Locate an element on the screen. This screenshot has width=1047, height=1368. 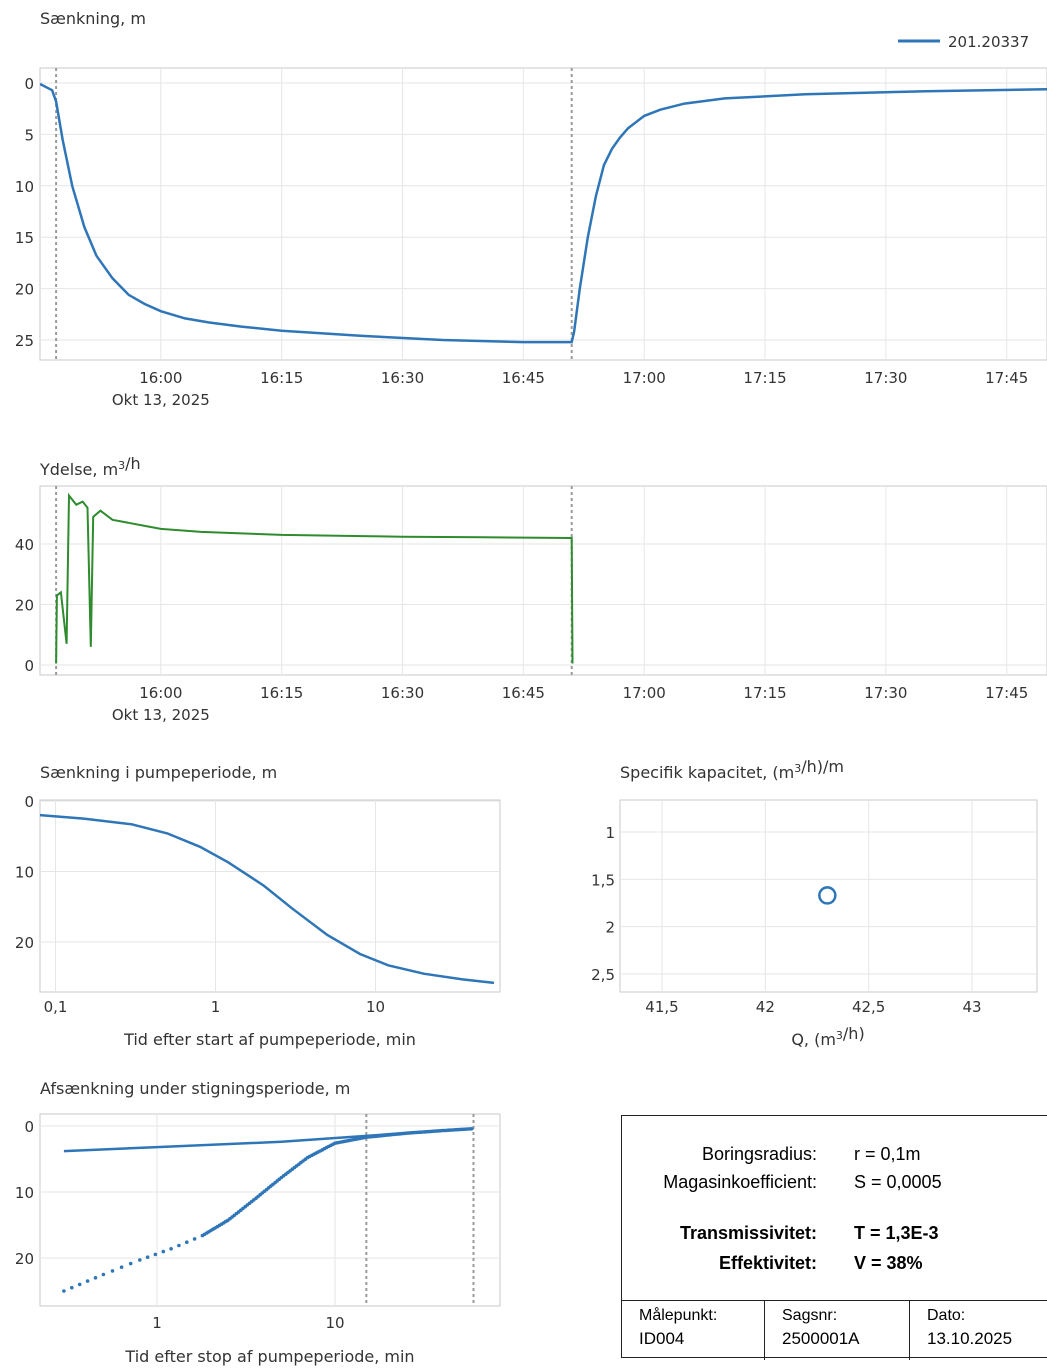
x-tick-label: 17:00 is located at coordinates (644, 378).